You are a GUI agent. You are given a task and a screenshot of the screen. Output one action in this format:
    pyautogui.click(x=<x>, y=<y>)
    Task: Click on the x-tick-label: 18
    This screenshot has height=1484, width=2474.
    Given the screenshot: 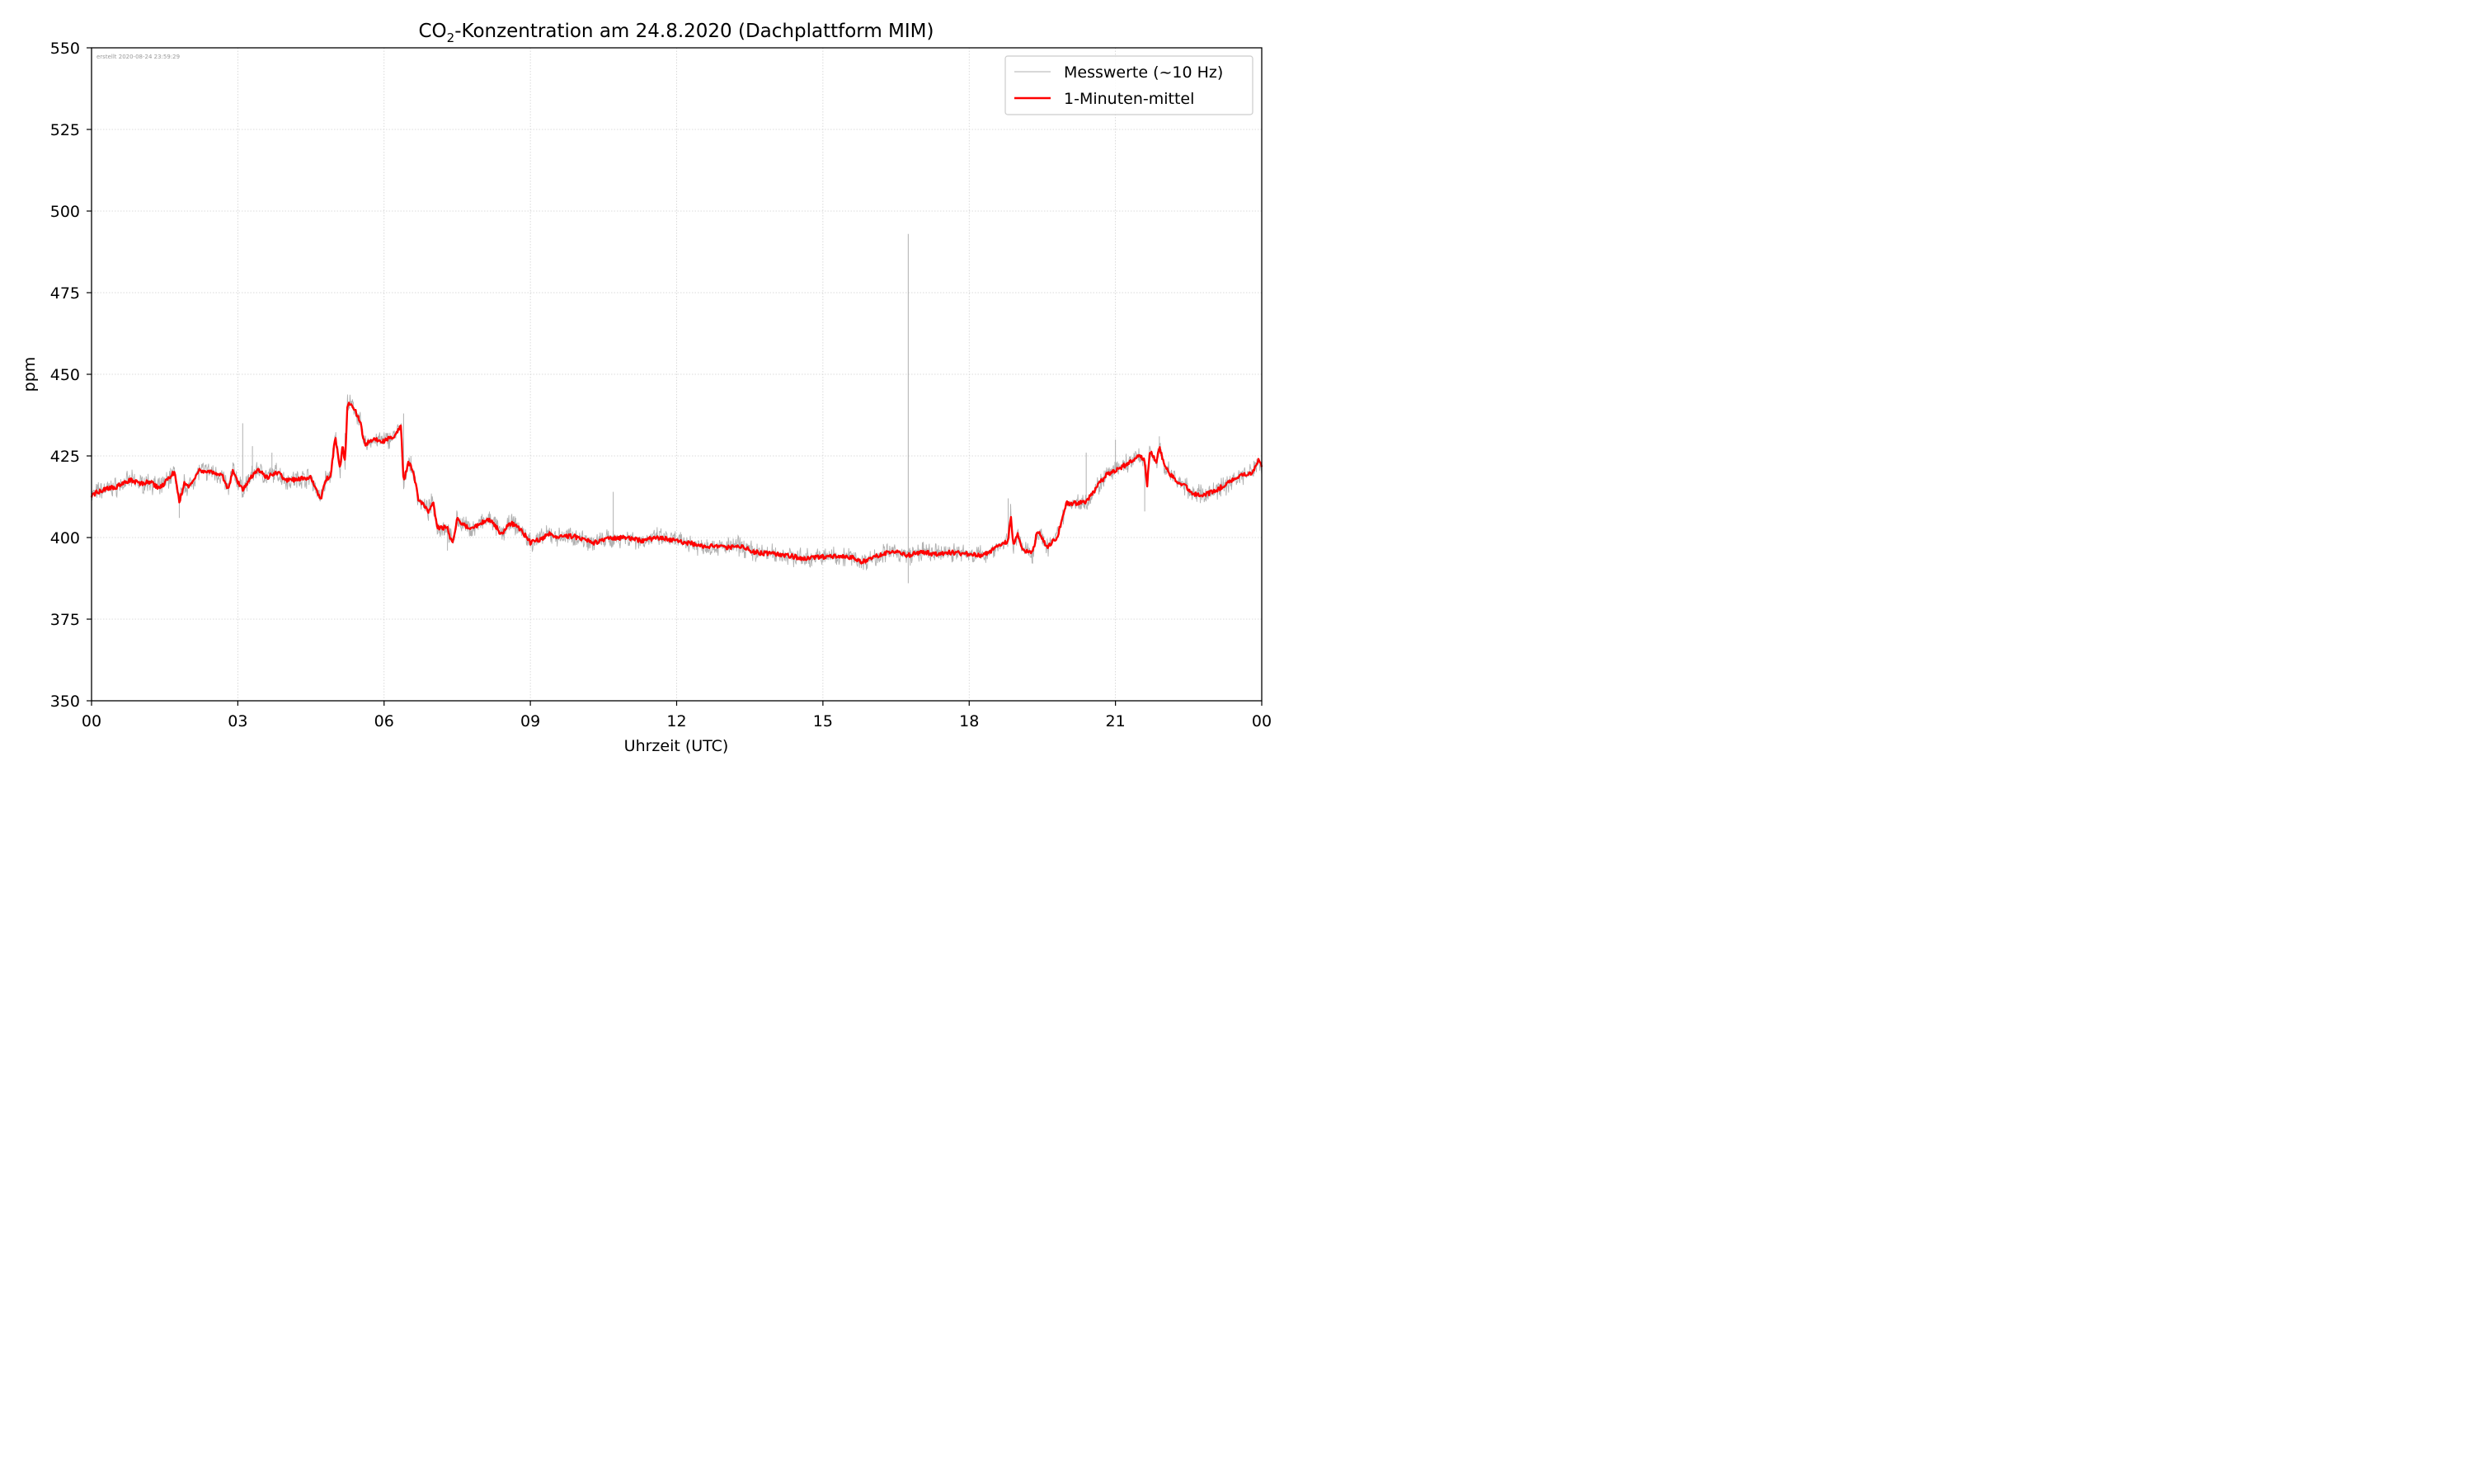 What is the action you would take?
    pyautogui.click(x=969, y=721)
    